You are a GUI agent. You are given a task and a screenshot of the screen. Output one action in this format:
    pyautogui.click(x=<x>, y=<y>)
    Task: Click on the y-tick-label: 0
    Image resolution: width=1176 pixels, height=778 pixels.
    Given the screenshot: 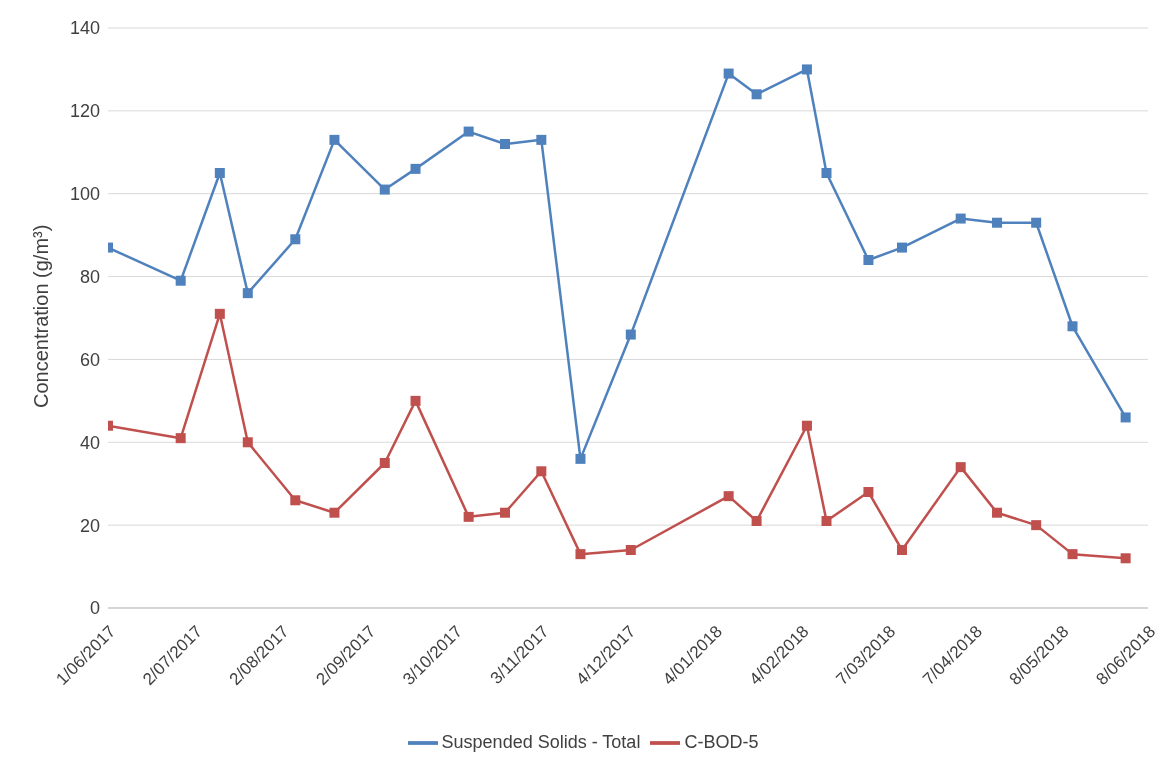 What is the action you would take?
    pyautogui.click(x=94, y=608)
    